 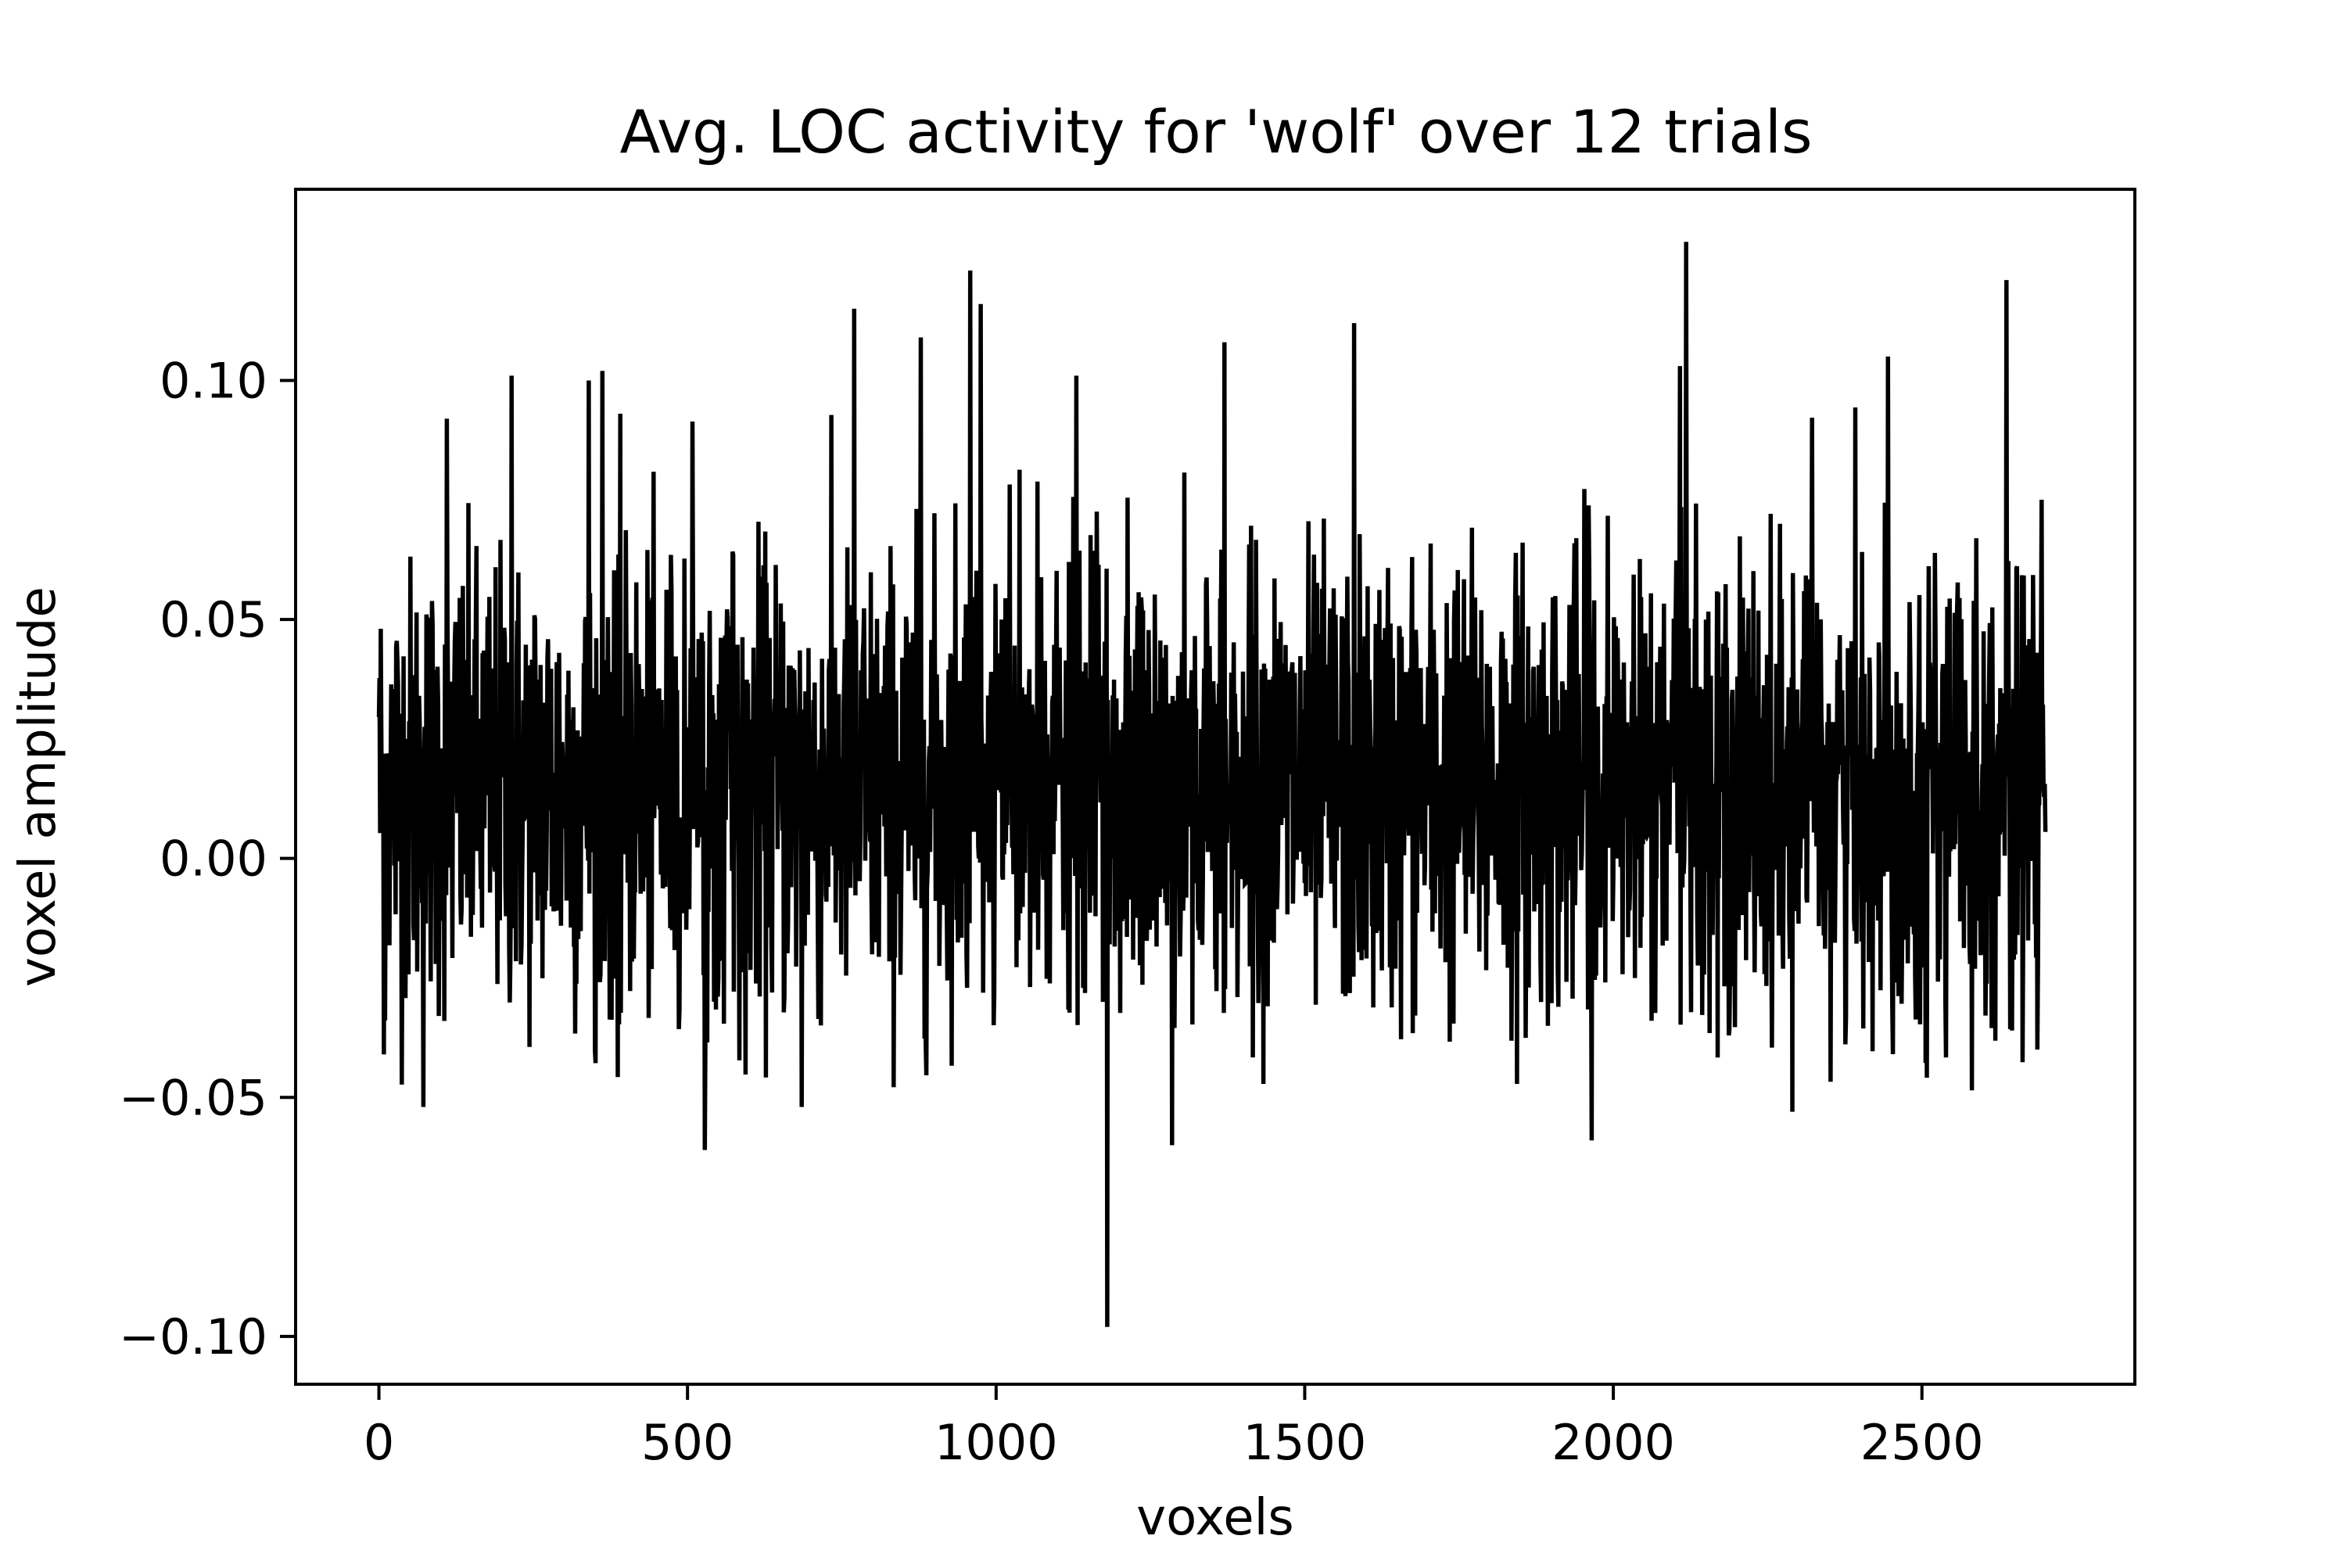 What do you see at coordinates (1214, 1518) in the screenshot?
I see `x-axis-label: voxels` at bounding box center [1214, 1518].